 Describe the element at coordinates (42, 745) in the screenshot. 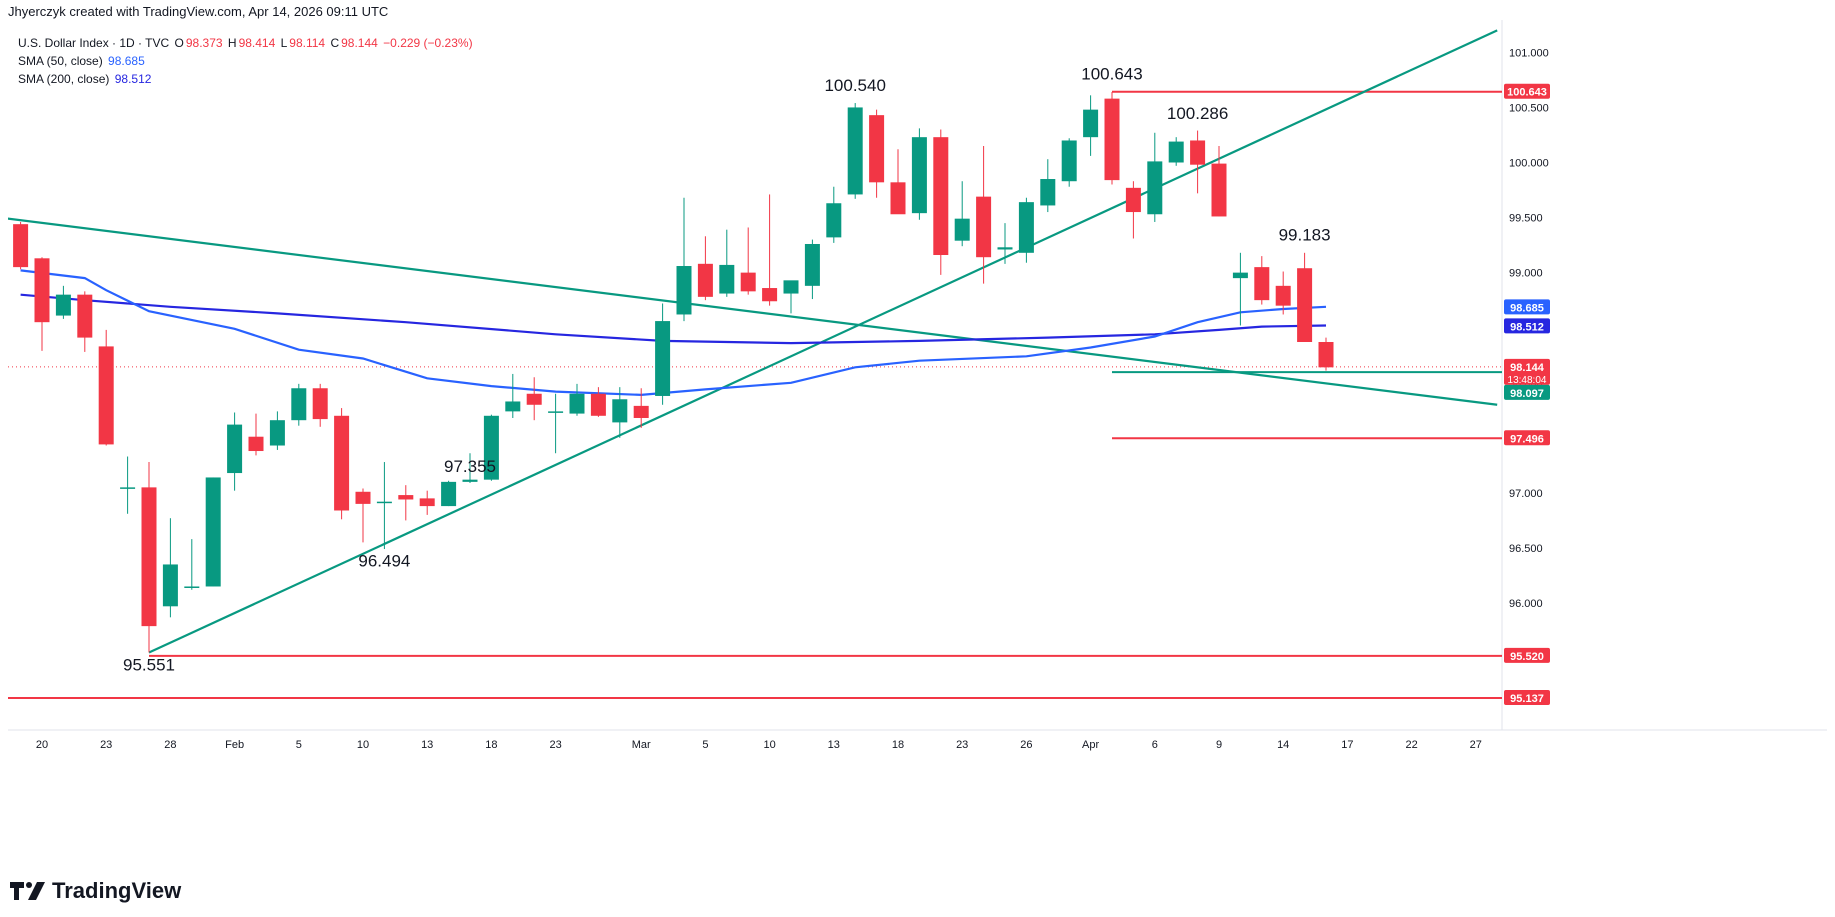

I see `x-tick-label: 20` at that location.